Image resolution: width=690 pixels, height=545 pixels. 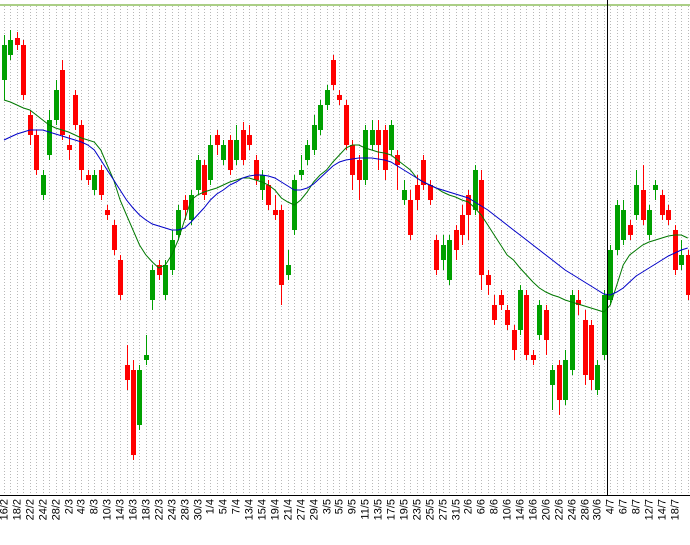 What do you see at coordinates (249, 509) in the screenshot?
I see `x-tick-label: 13/4` at bounding box center [249, 509].